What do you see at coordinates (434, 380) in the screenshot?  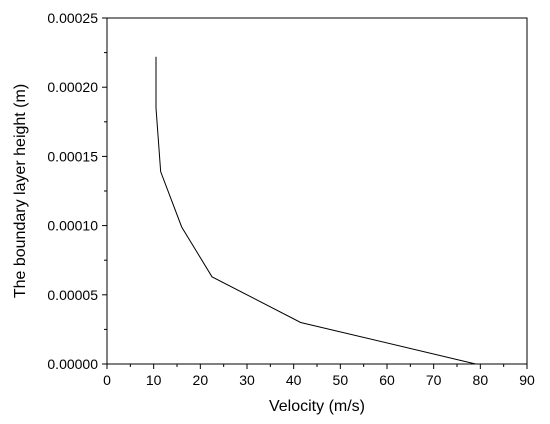 I see `x-tick-label: 70` at bounding box center [434, 380].